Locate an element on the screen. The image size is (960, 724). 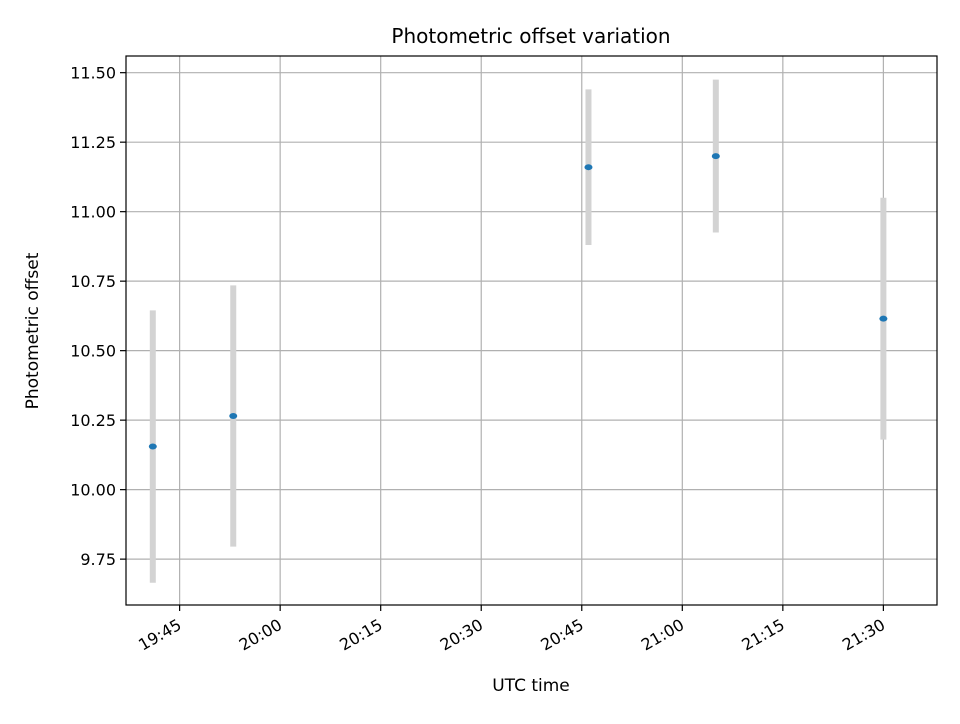
y-tick-label: 10.00 is located at coordinates (93, 490).